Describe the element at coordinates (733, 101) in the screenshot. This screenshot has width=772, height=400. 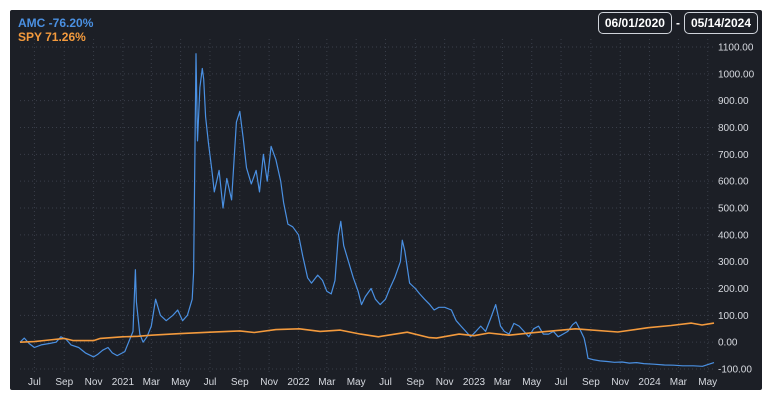
I see `y-tick-label: 900.00` at that location.